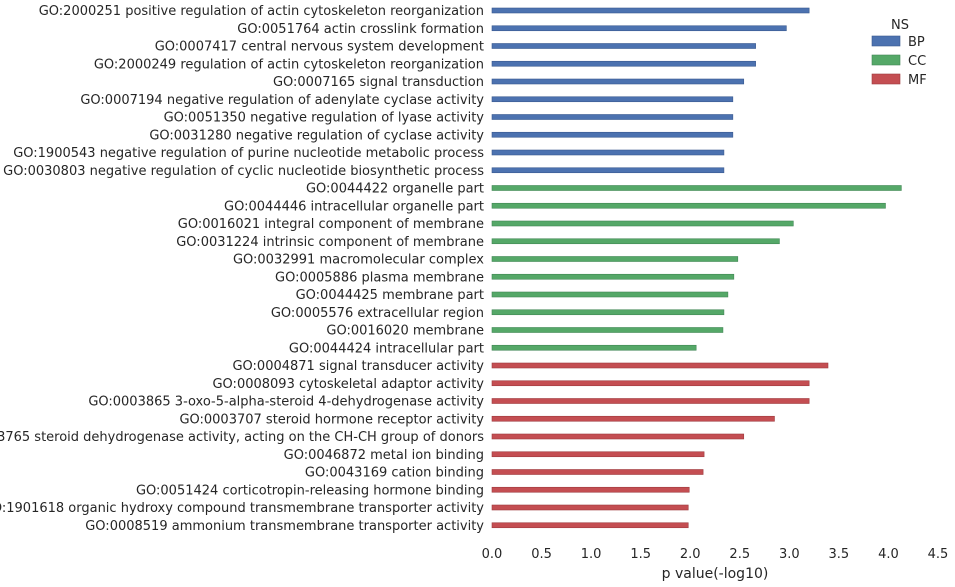 The height and width of the screenshot is (587, 955). What do you see at coordinates (492, 554) in the screenshot?
I see `x-tick-label: 0.0` at bounding box center [492, 554].